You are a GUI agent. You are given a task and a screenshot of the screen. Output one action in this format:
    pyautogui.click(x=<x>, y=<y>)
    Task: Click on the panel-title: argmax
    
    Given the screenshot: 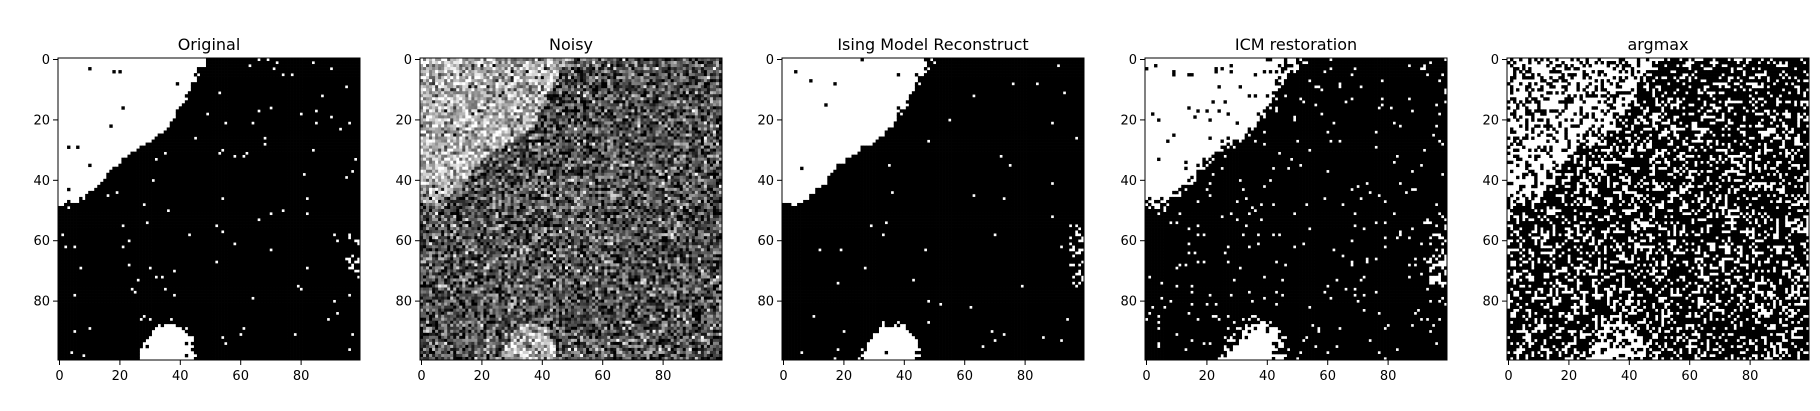 What is the action you would take?
    pyautogui.click(x=1657, y=44)
    